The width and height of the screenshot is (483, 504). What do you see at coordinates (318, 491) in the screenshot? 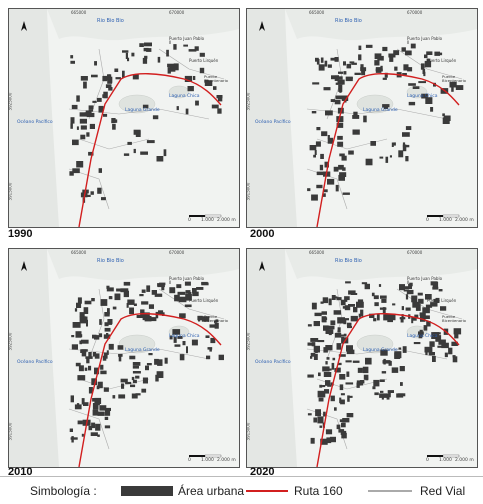
I see `legend-route-label: Ruta 160` at bounding box center [318, 491].